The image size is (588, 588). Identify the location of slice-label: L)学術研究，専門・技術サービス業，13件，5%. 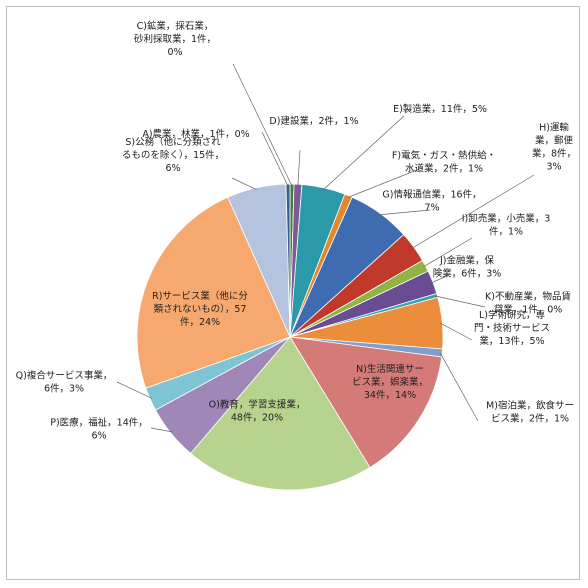
(512, 328).